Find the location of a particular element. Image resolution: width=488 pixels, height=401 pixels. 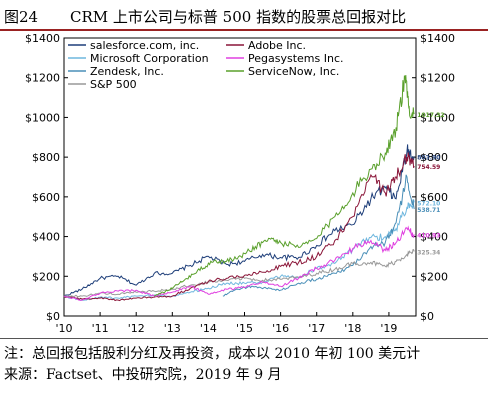

legend-label: S&P 500 is located at coordinates (113, 84).